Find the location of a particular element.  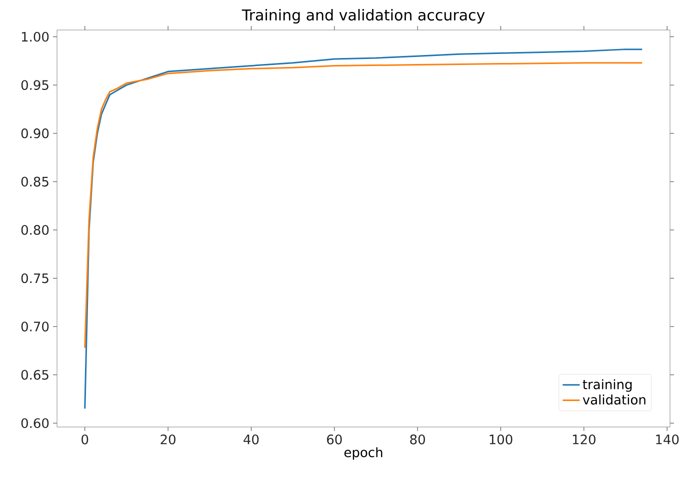

legend-label: validation is located at coordinates (614, 399).